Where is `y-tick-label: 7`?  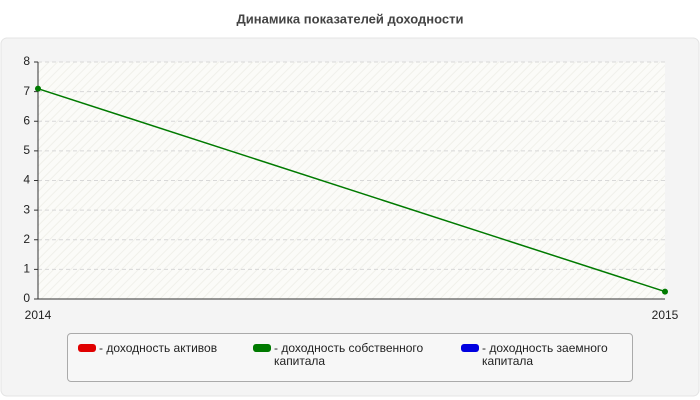 y-tick-label: 7 is located at coordinates (26, 91).